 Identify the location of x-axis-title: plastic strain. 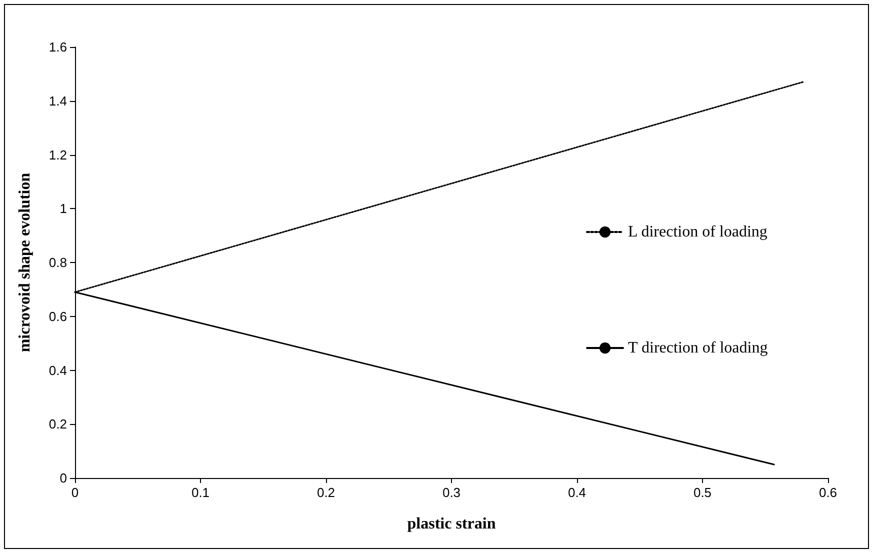
(451, 524).